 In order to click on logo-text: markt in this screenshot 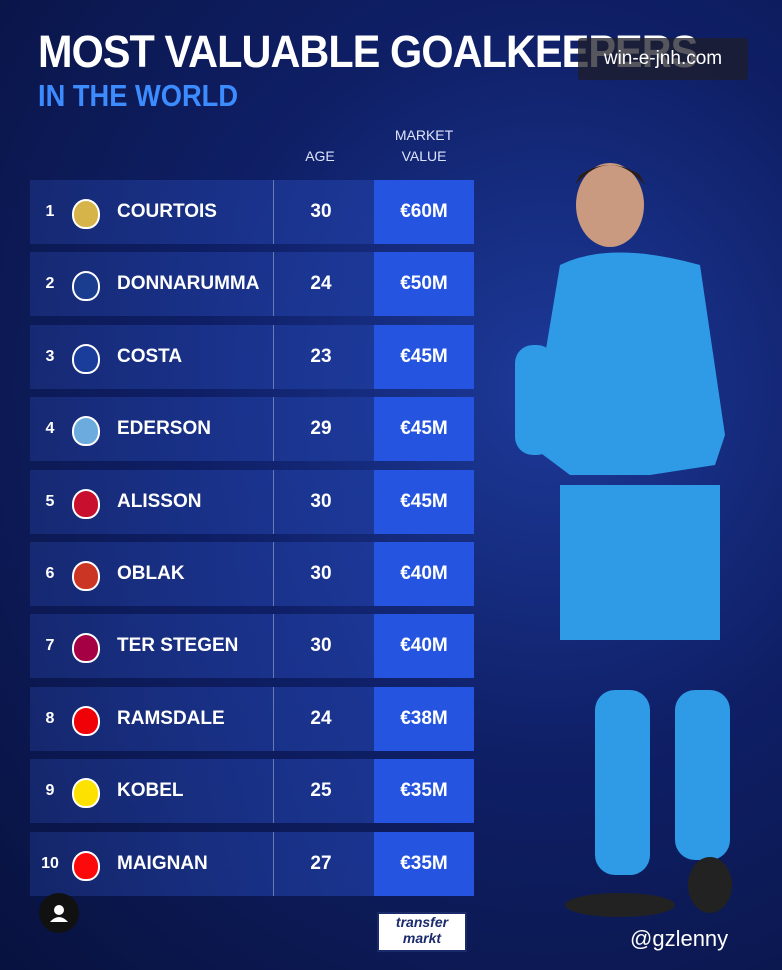, I will do `click(422, 938)`.